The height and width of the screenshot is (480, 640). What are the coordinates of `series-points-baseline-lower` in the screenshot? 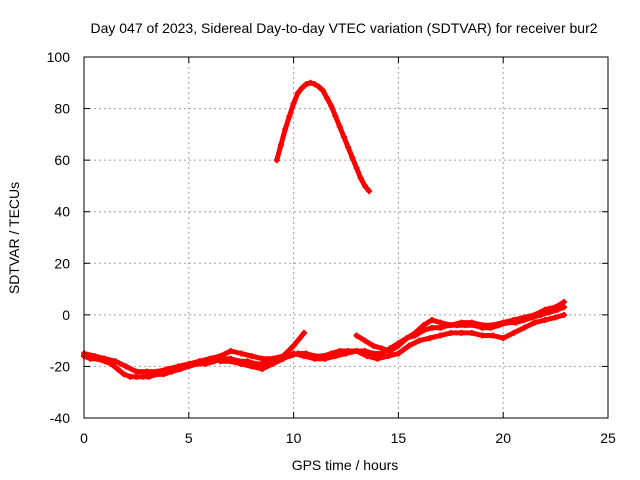 It's located at (392, 342).